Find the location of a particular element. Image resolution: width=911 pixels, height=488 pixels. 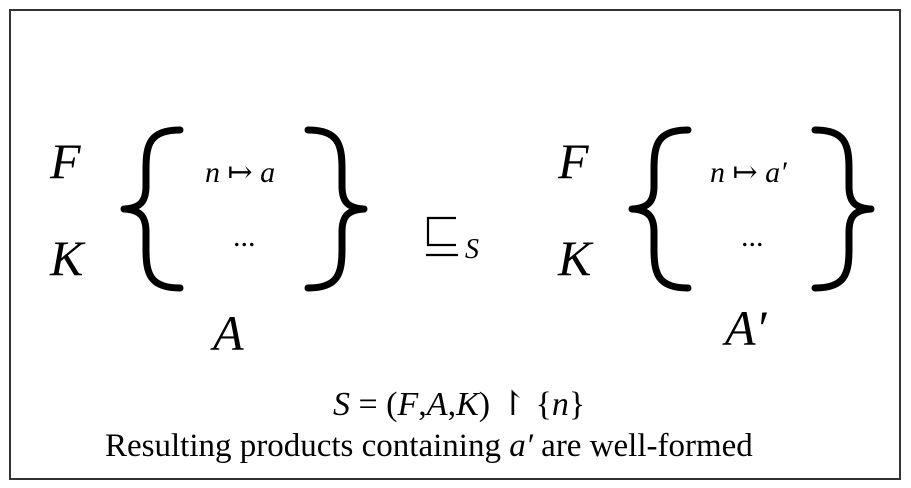

left-row-label-k: K is located at coordinates (67, 258).